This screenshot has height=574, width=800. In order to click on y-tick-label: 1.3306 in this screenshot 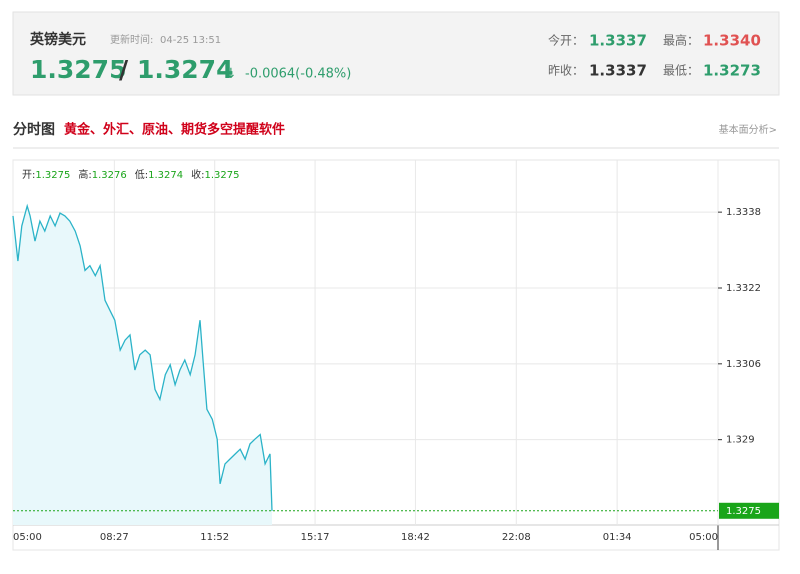, I will do `click(743, 364)`.